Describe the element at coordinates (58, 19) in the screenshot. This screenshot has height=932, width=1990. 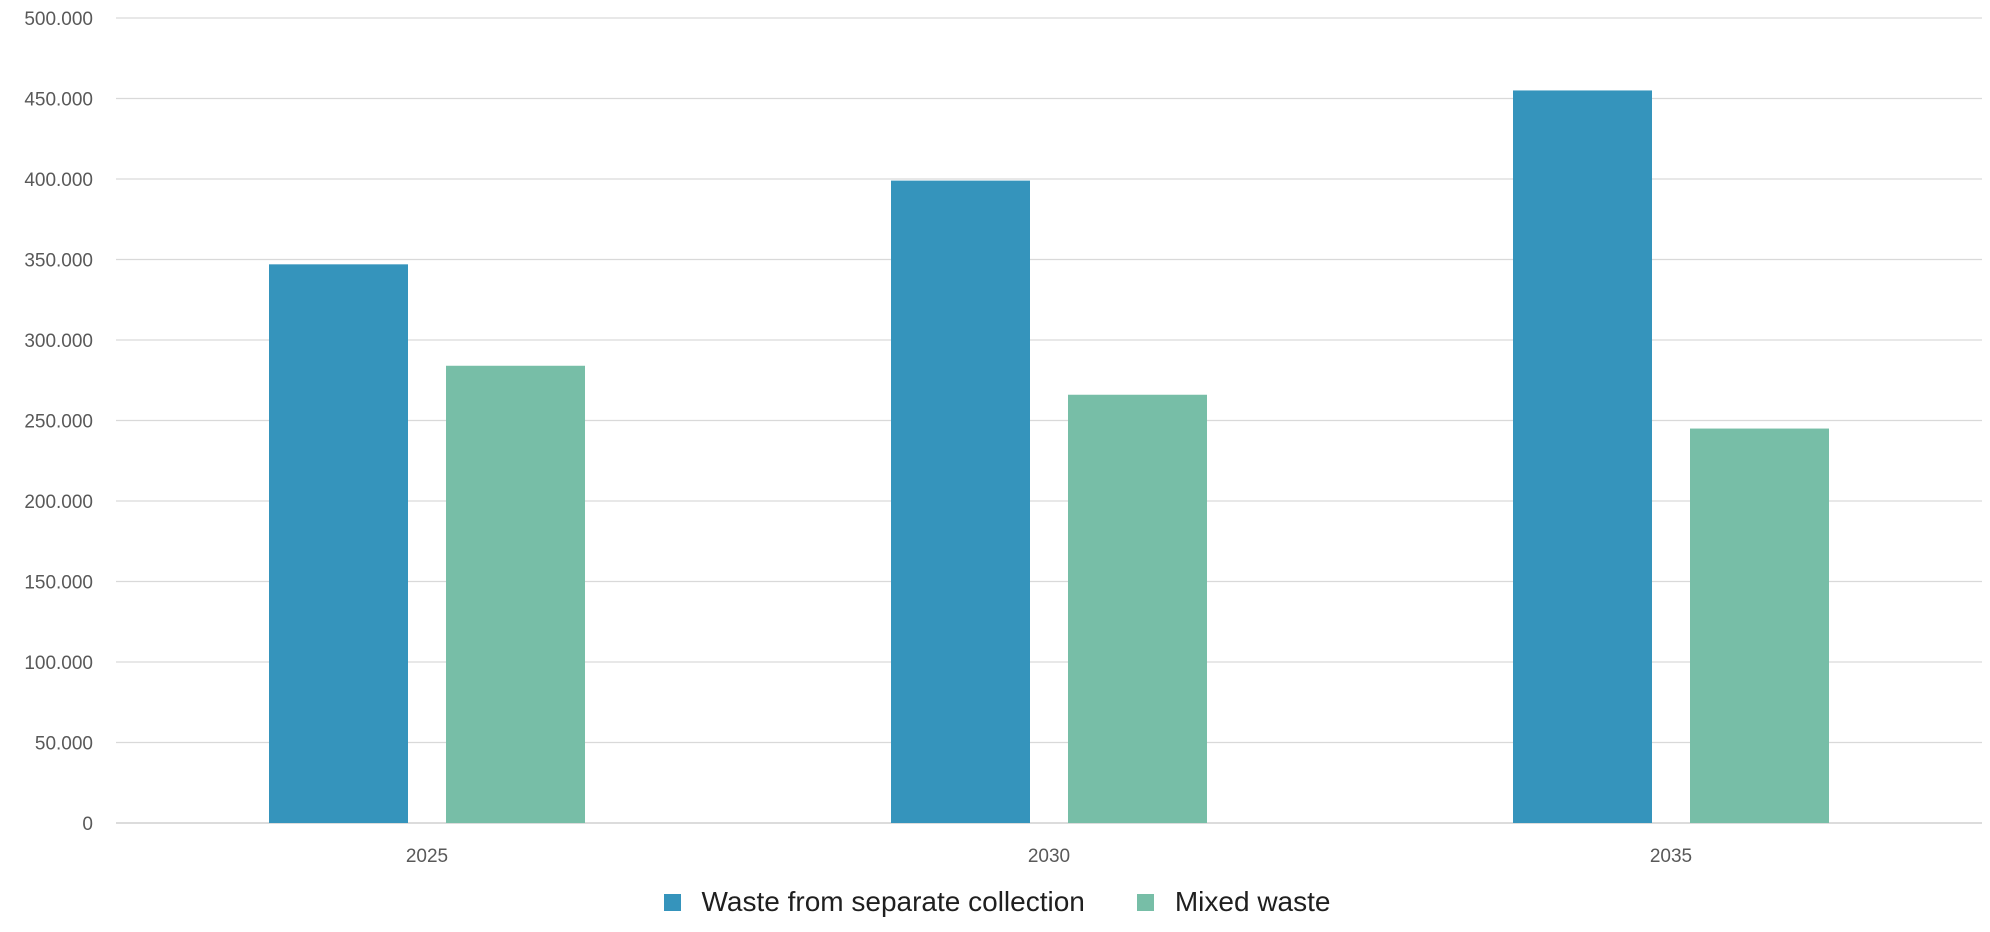
I see `y-tick-label: 500.000` at that location.